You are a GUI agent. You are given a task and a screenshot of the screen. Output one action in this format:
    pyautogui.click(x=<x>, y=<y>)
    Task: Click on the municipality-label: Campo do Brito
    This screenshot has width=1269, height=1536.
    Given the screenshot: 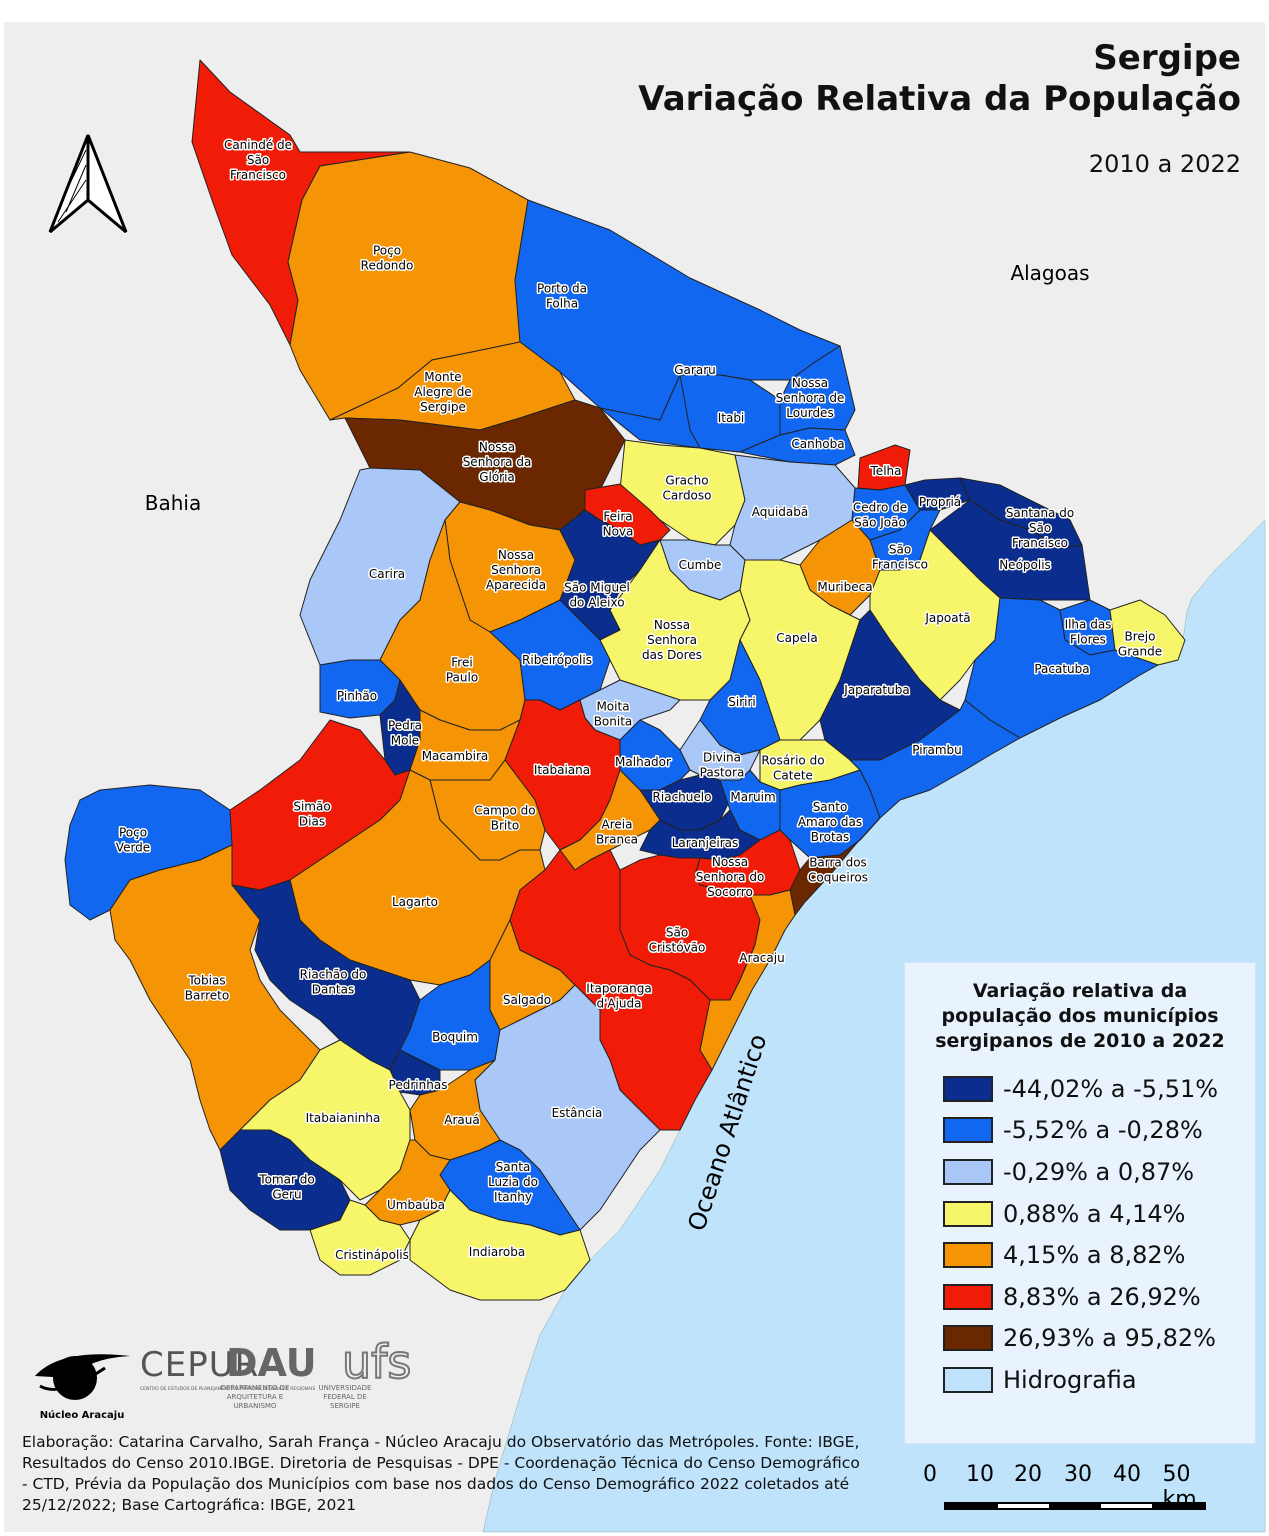 What is the action you would take?
    pyautogui.click(x=504, y=818)
    